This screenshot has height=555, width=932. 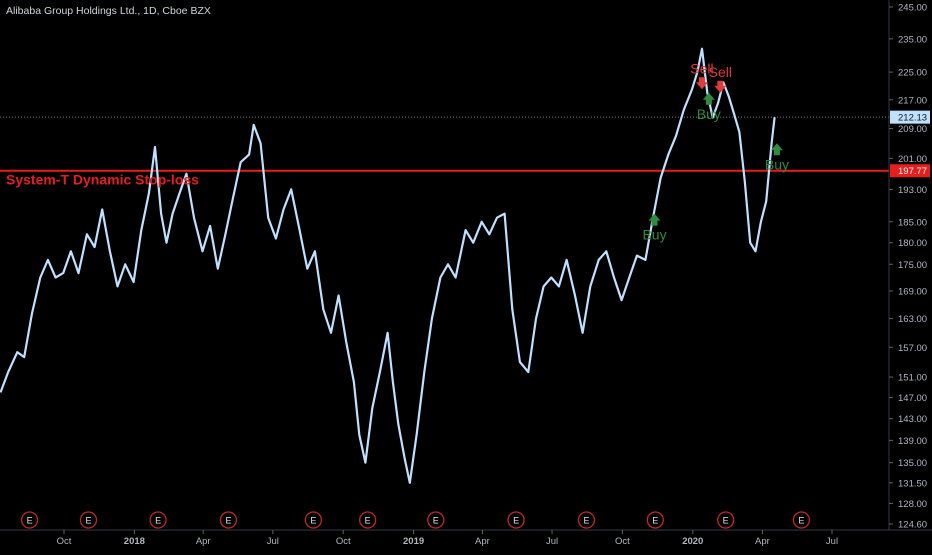 I want to click on y-tick-label: 143.00, so click(x=912, y=419).